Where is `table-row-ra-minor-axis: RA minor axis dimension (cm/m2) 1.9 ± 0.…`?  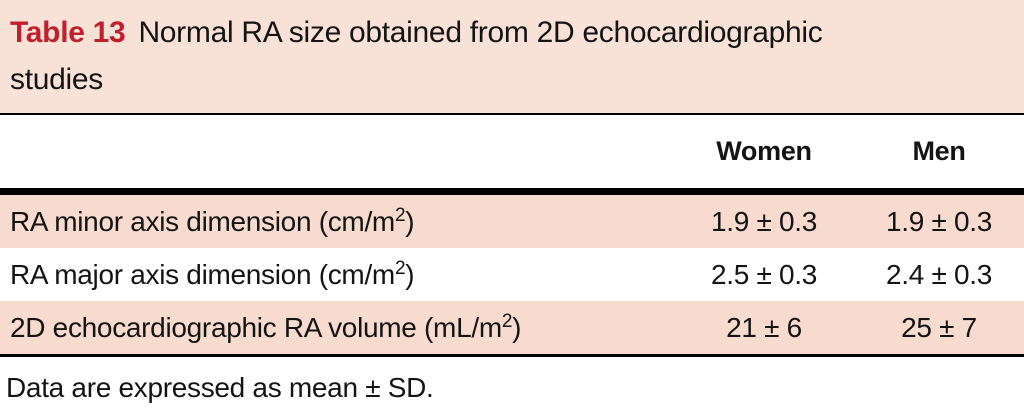 table-row-ra-minor-axis: RA minor axis dimension (cm/m2) 1.9 ± 0.… is located at coordinates (512, 221).